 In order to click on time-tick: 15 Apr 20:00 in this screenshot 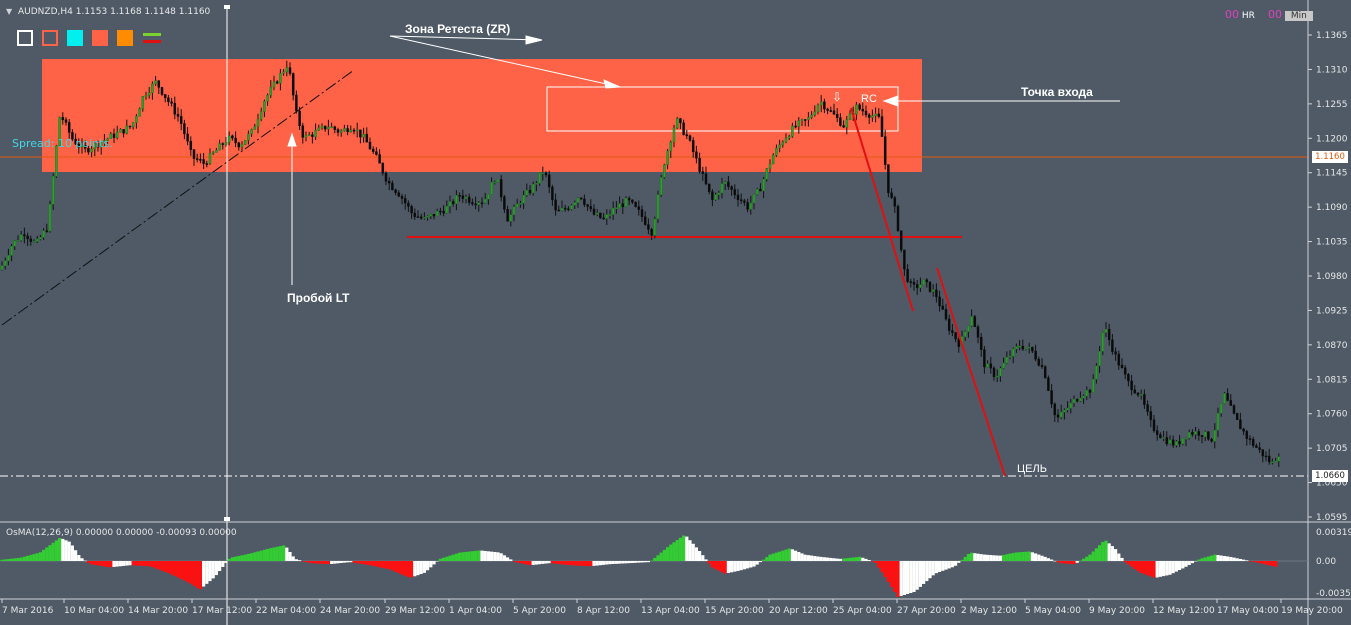, I will do `click(734, 611)`.